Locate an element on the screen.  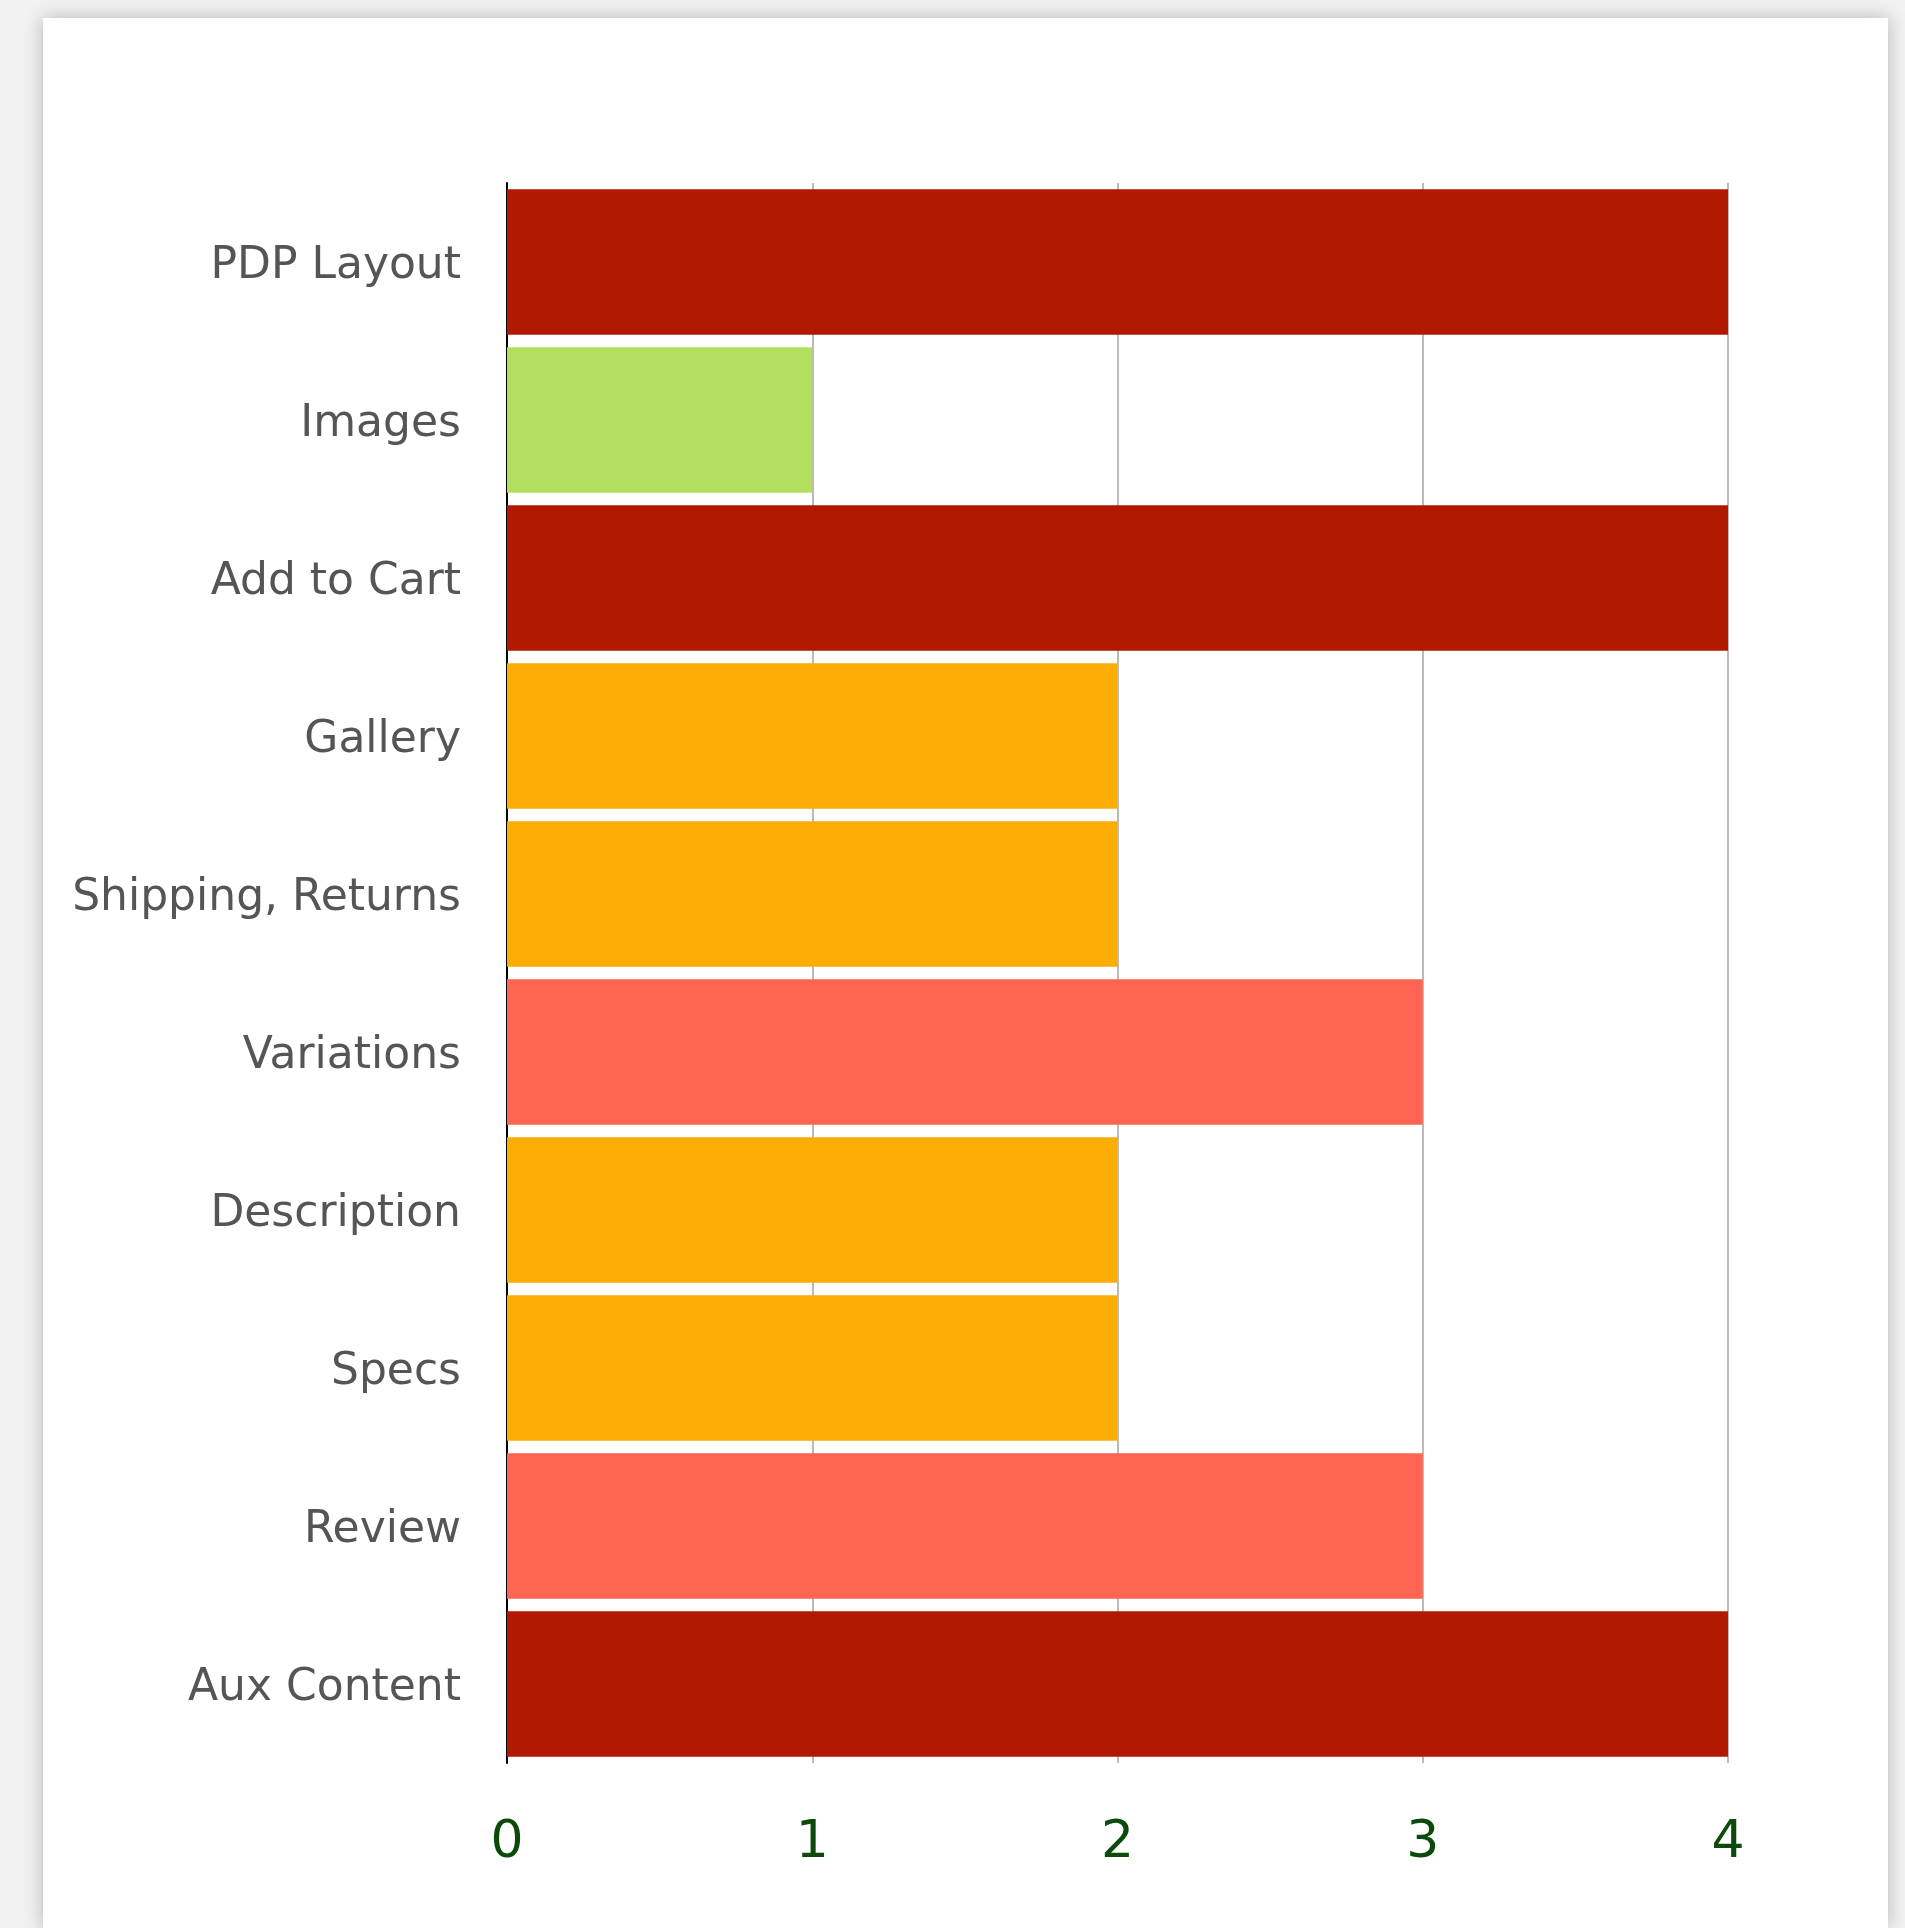
x-tick-label: 0 is located at coordinates (507, 1839).